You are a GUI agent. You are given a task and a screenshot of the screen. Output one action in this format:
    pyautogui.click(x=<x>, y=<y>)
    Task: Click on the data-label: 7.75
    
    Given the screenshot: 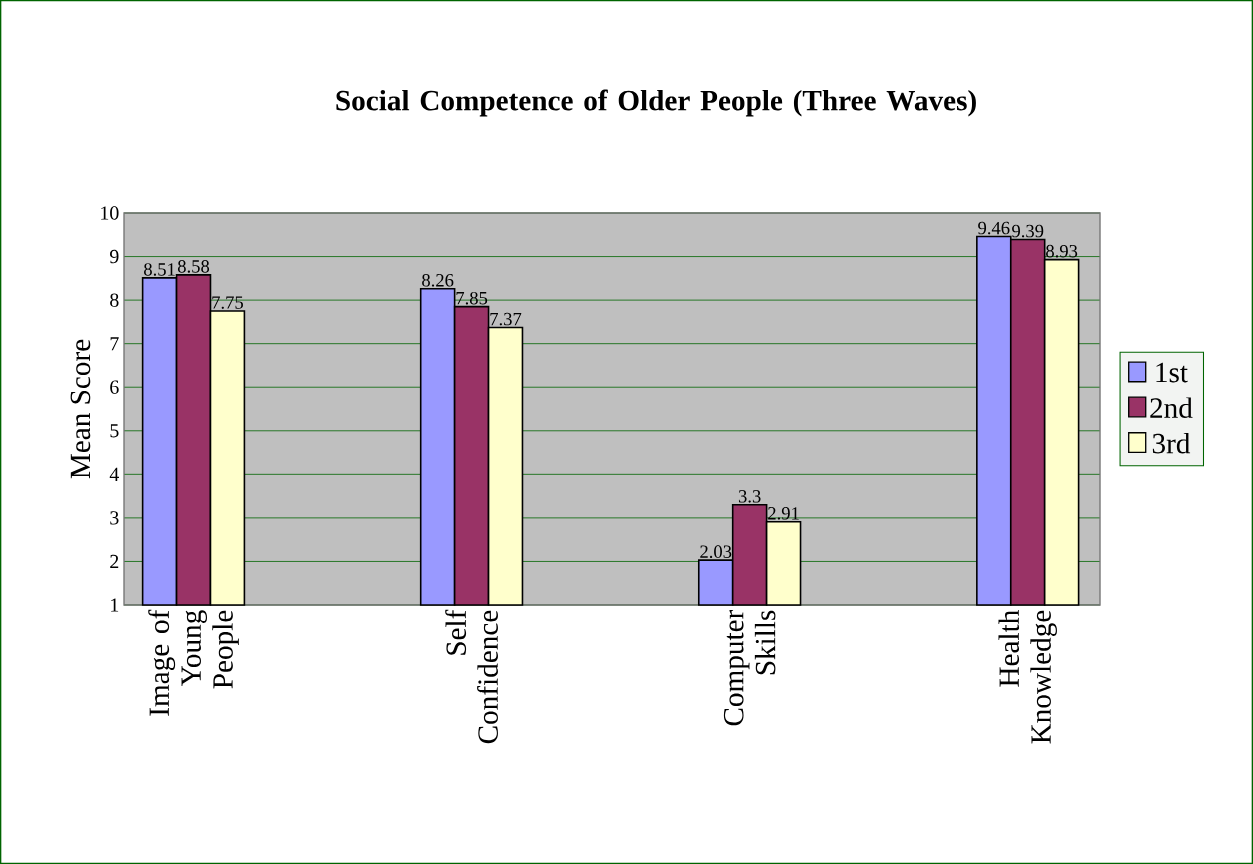 What is the action you would take?
    pyautogui.click(x=227, y=302)
    